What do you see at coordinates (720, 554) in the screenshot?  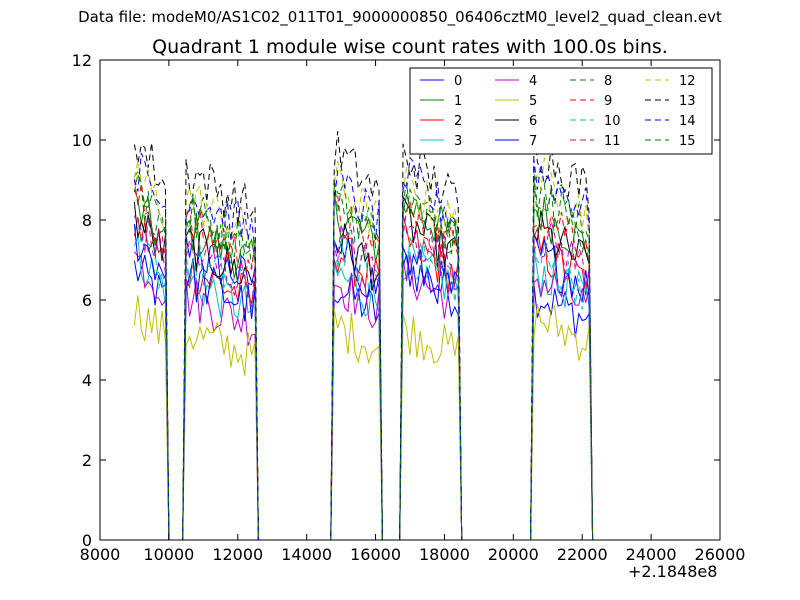 I see `x-tick-label: 26000` at bounding box center [720, 554].